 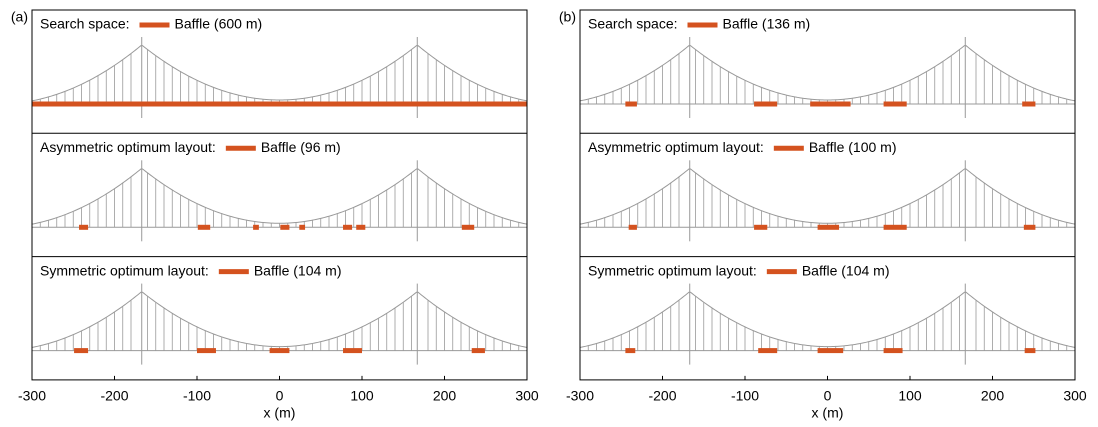 What do you see at coordinates (853, 147) in the screenshot?
I see `legend-label: Baffle (100 m)` at bounding box center [853, 147].